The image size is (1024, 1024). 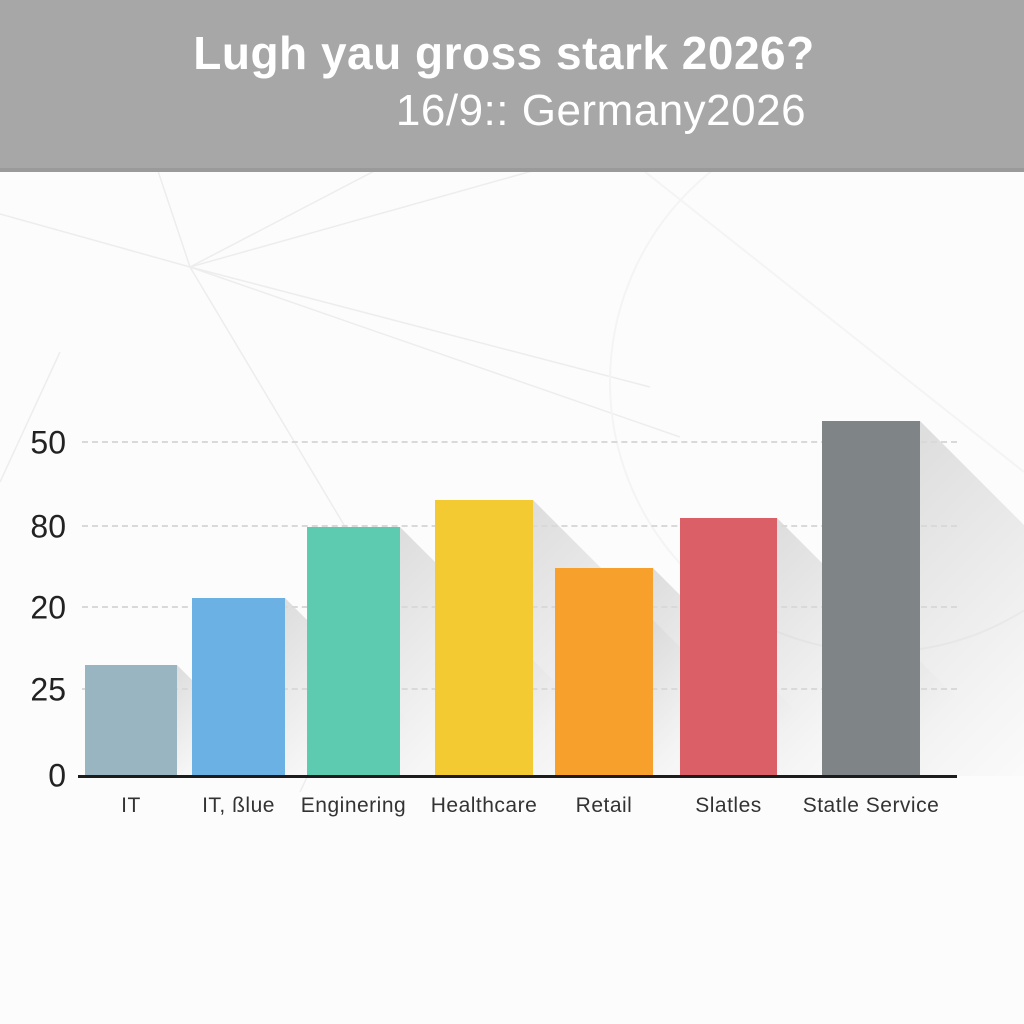 I want to click on y-axis-labels: 0 25 20 80 50, so click(x=35, y=602).